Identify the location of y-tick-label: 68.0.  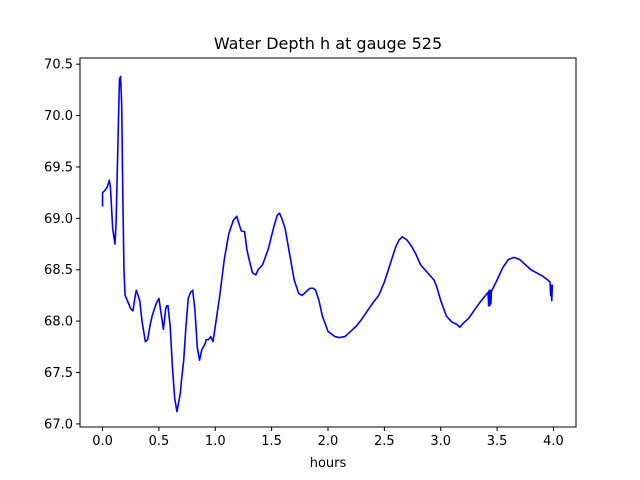
(58, 322).